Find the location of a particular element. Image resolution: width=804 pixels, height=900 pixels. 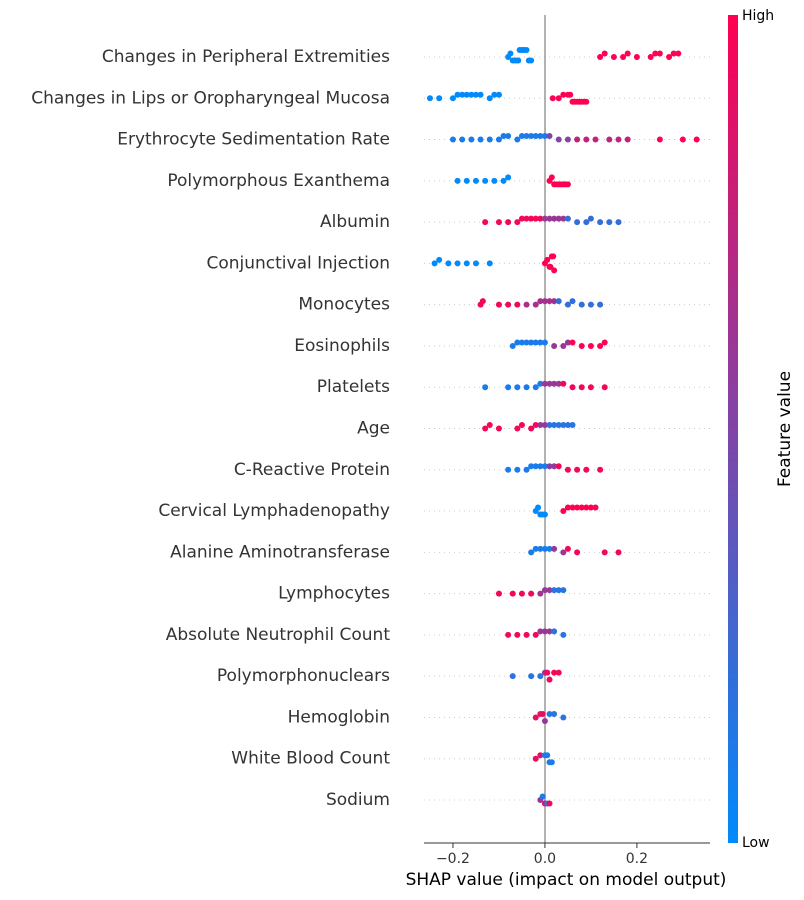

x-tick-label: −0.2 is located at coordinates (453, 859).